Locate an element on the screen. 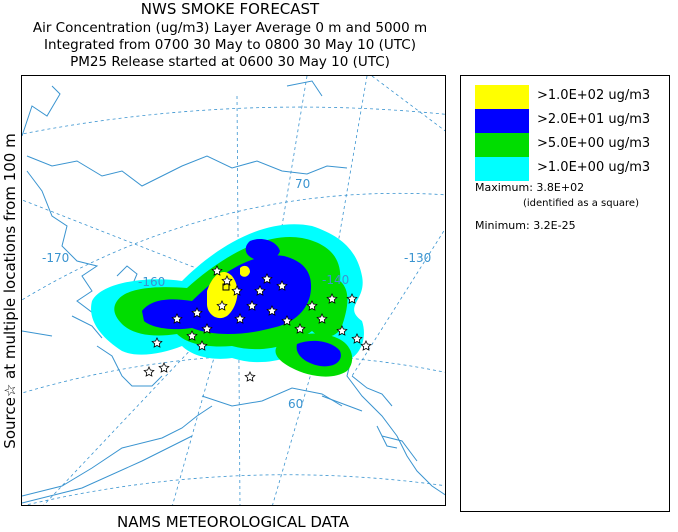  minimum-stat: Minimum: 3.2E-25 is located at coordinates (525, 225).